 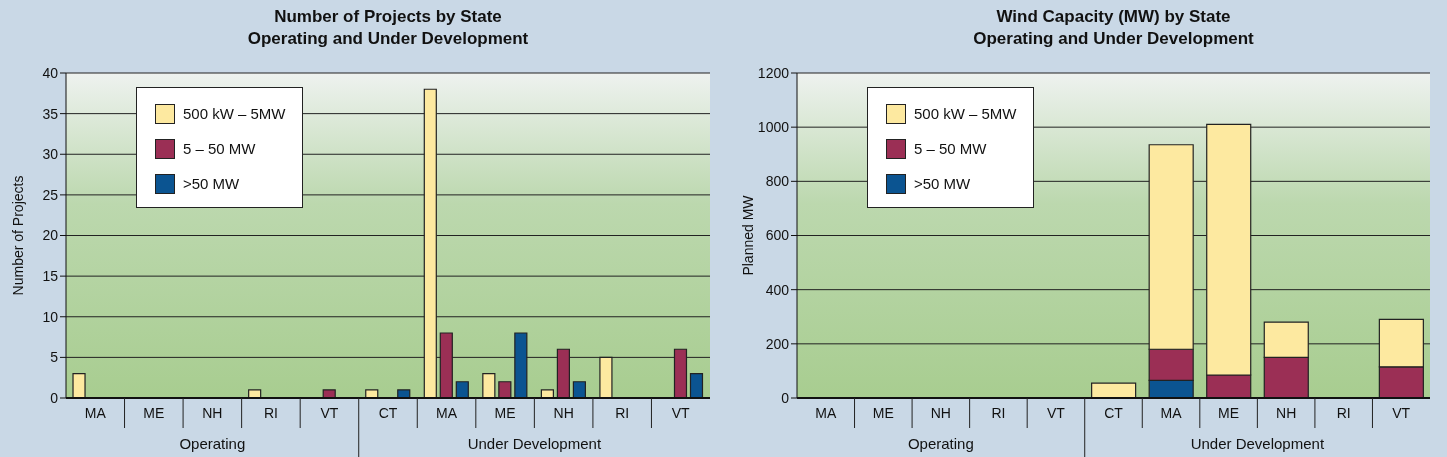 I want to click on y-axis-title: Number of Projects, so click(x=17, y=235).